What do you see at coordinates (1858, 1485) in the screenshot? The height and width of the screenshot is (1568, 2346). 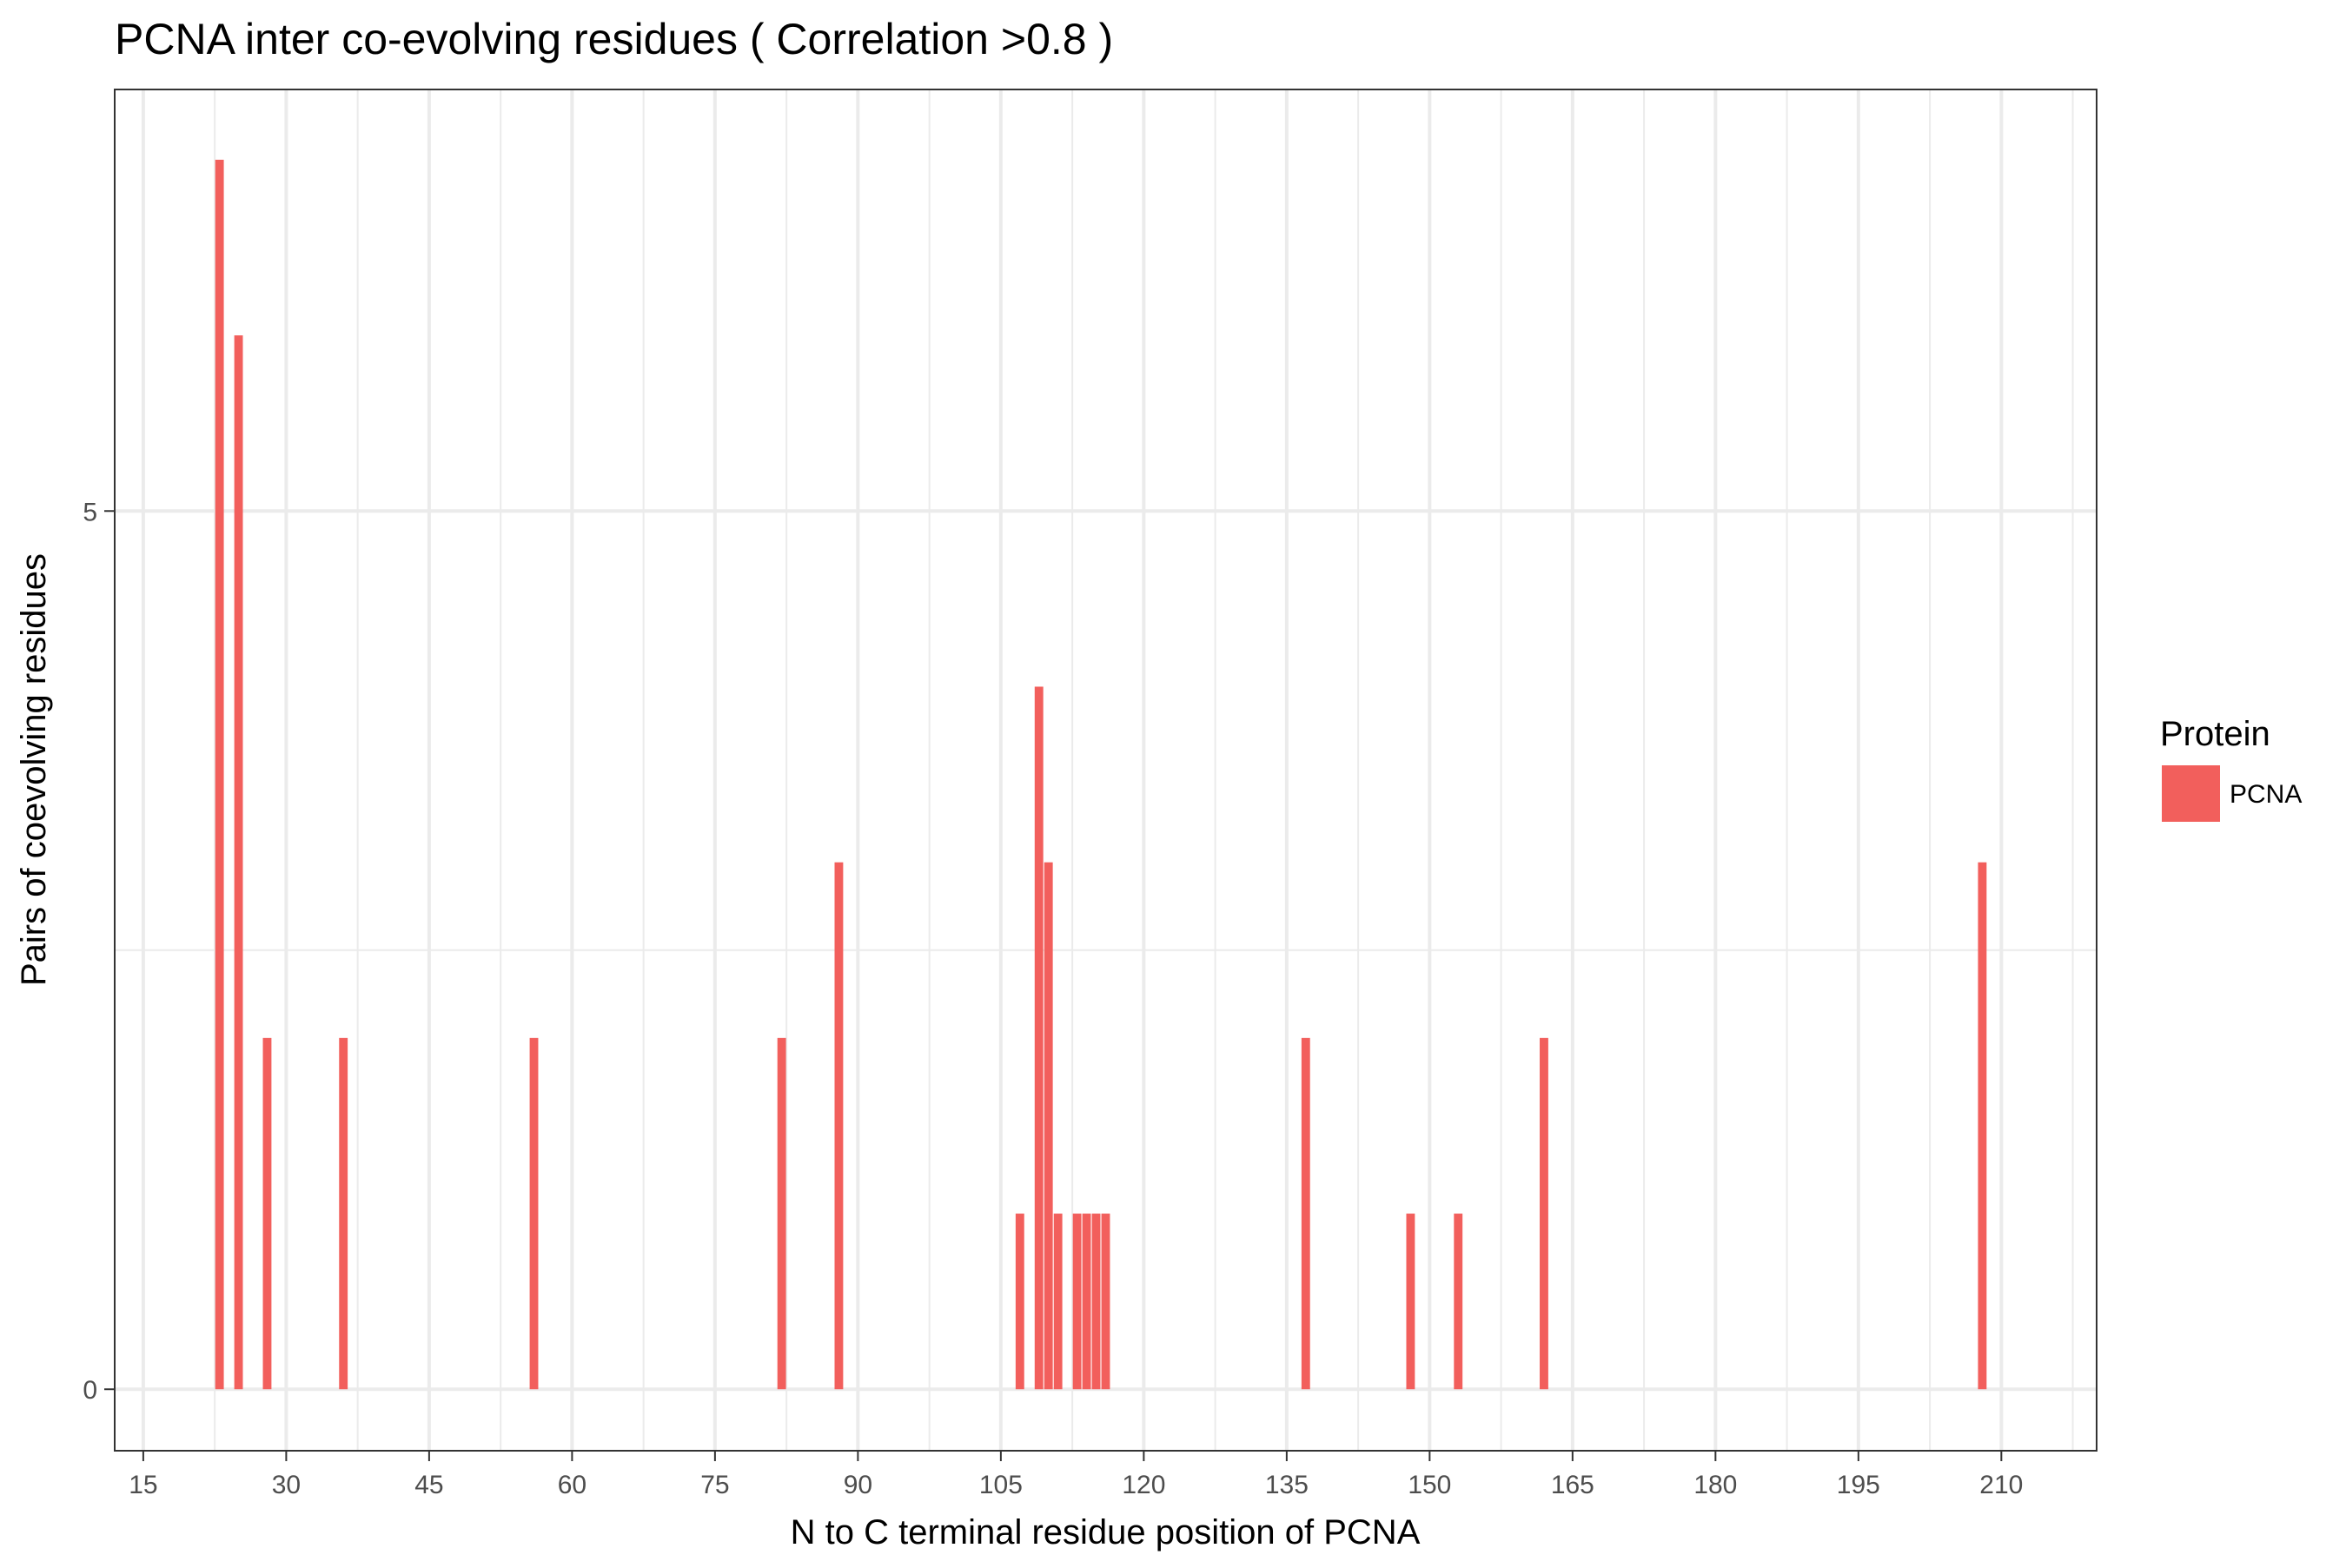 I see `x-tick-label: 195` at bounding box center [1858, 1485].